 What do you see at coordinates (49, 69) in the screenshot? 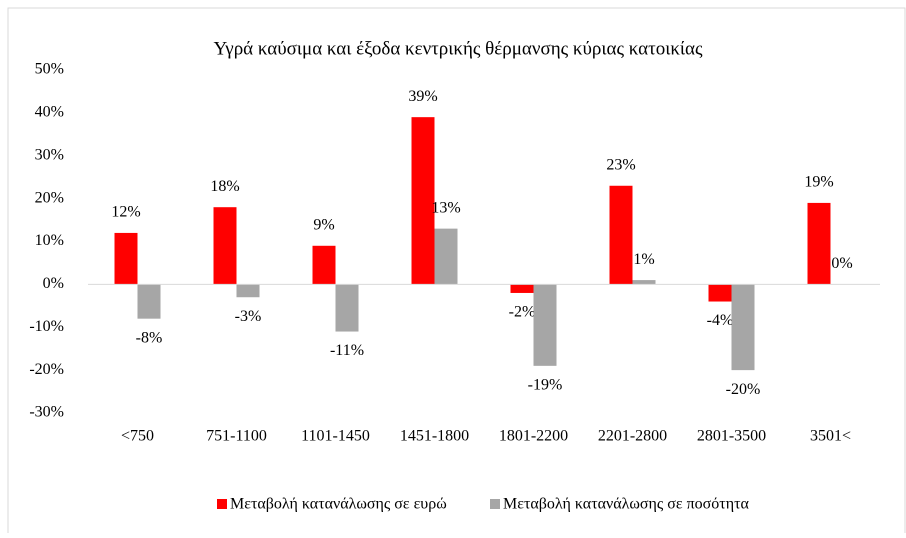
I see `y-tick-label: 50%` at bounding box center [49, 69].